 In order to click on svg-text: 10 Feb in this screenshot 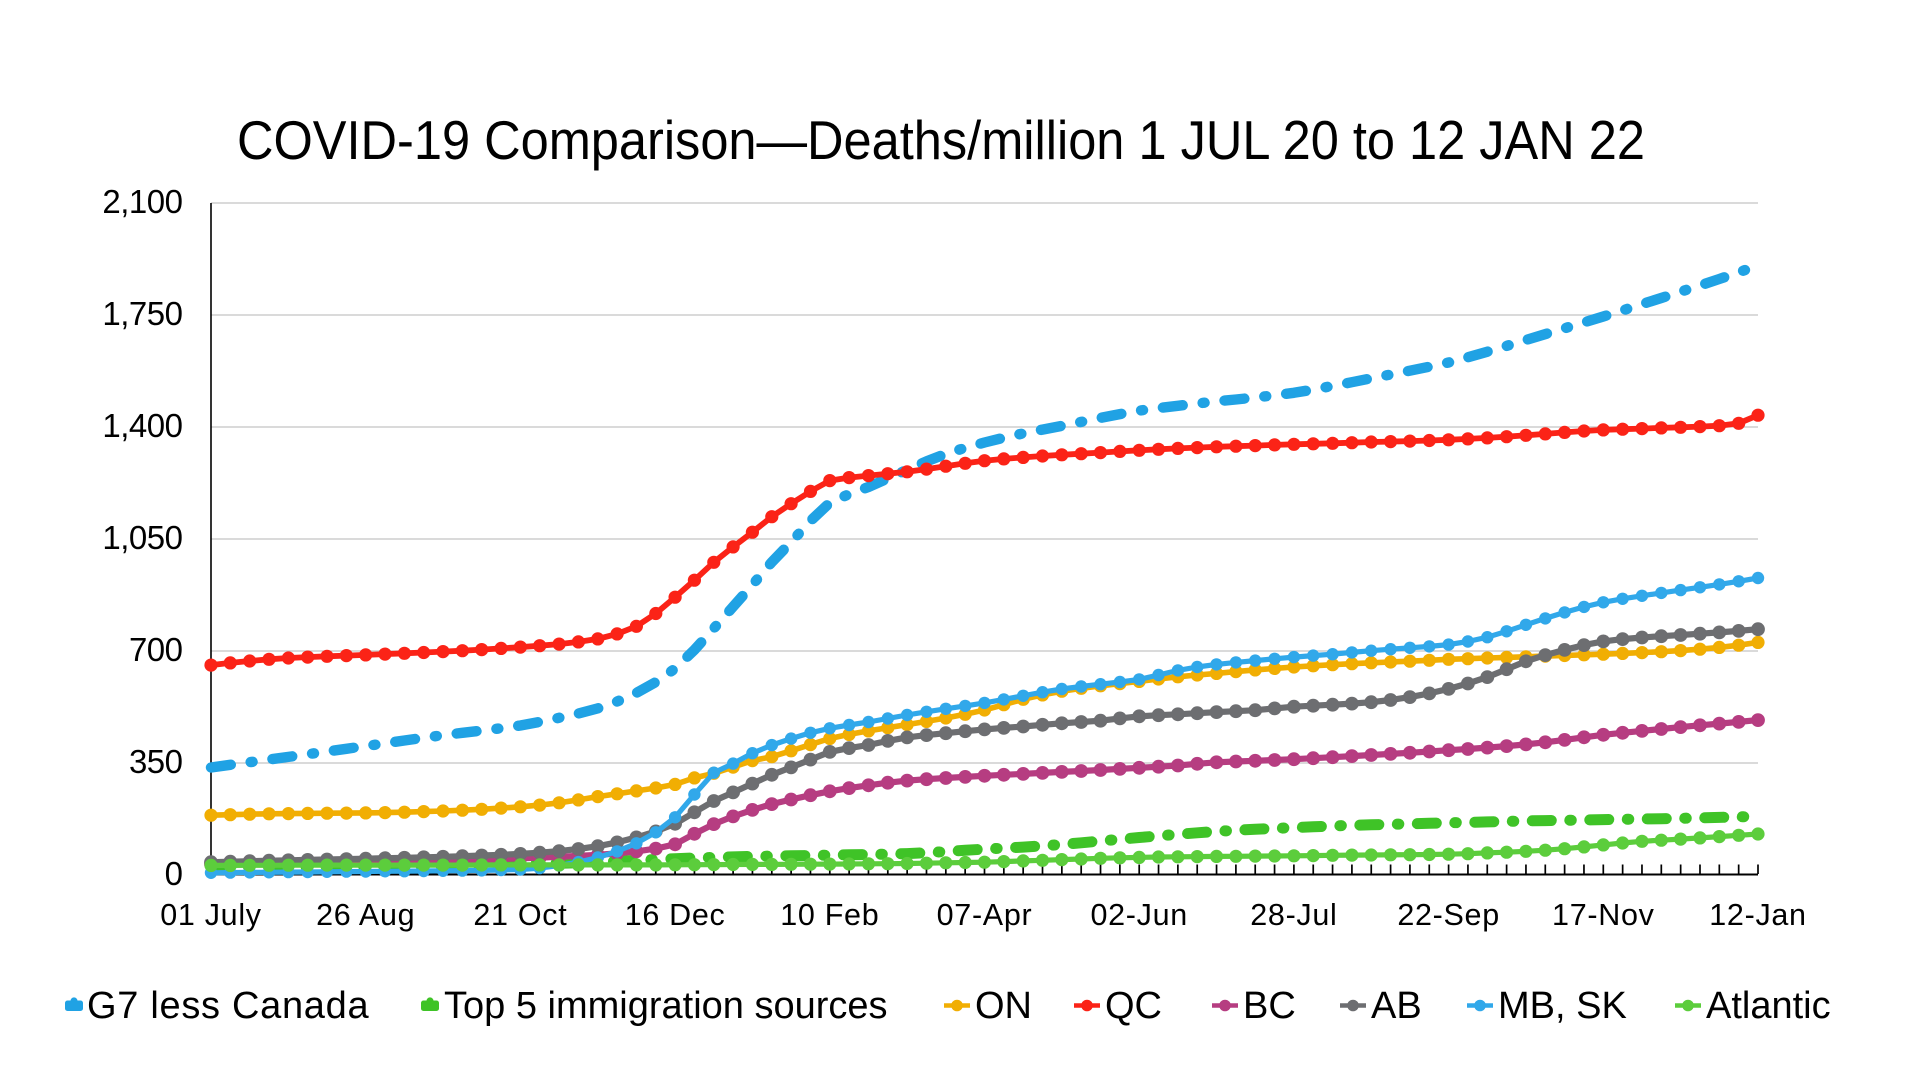, I will do `click(829, 915)`.